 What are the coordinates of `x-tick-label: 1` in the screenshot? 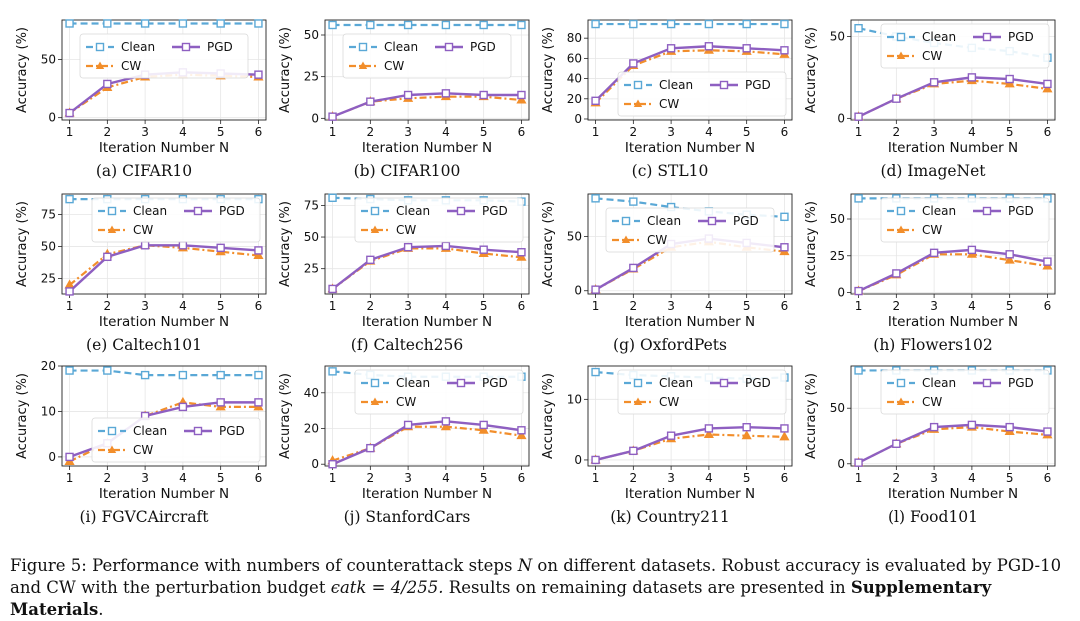 It's located at (333, 478).